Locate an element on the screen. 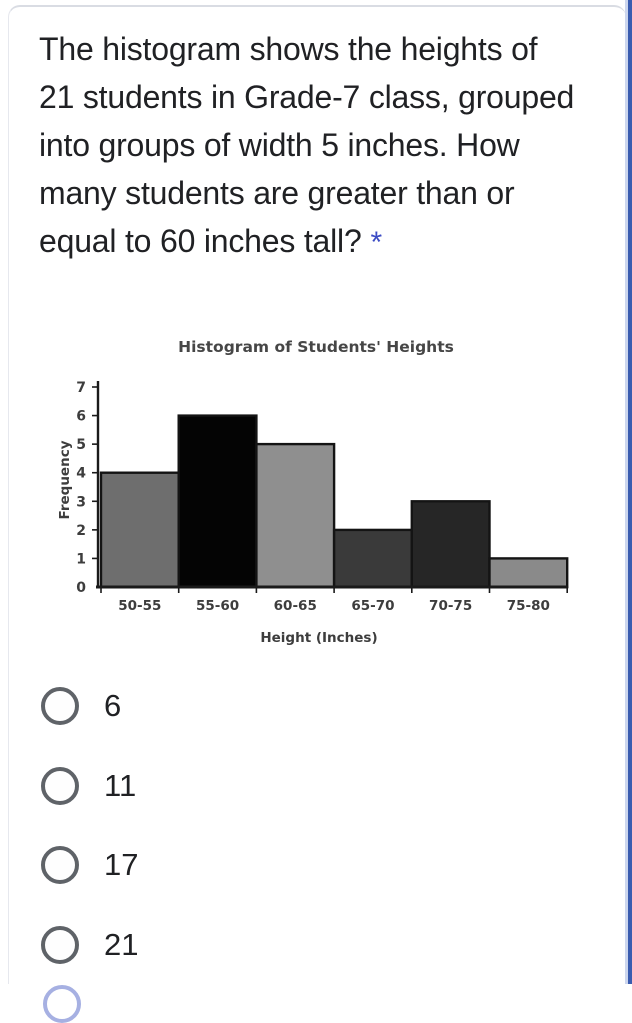 Image resolution: width=632 pixels, height=1023 pixels. y-tick-label: 1 is located at coordinates (81, 559).